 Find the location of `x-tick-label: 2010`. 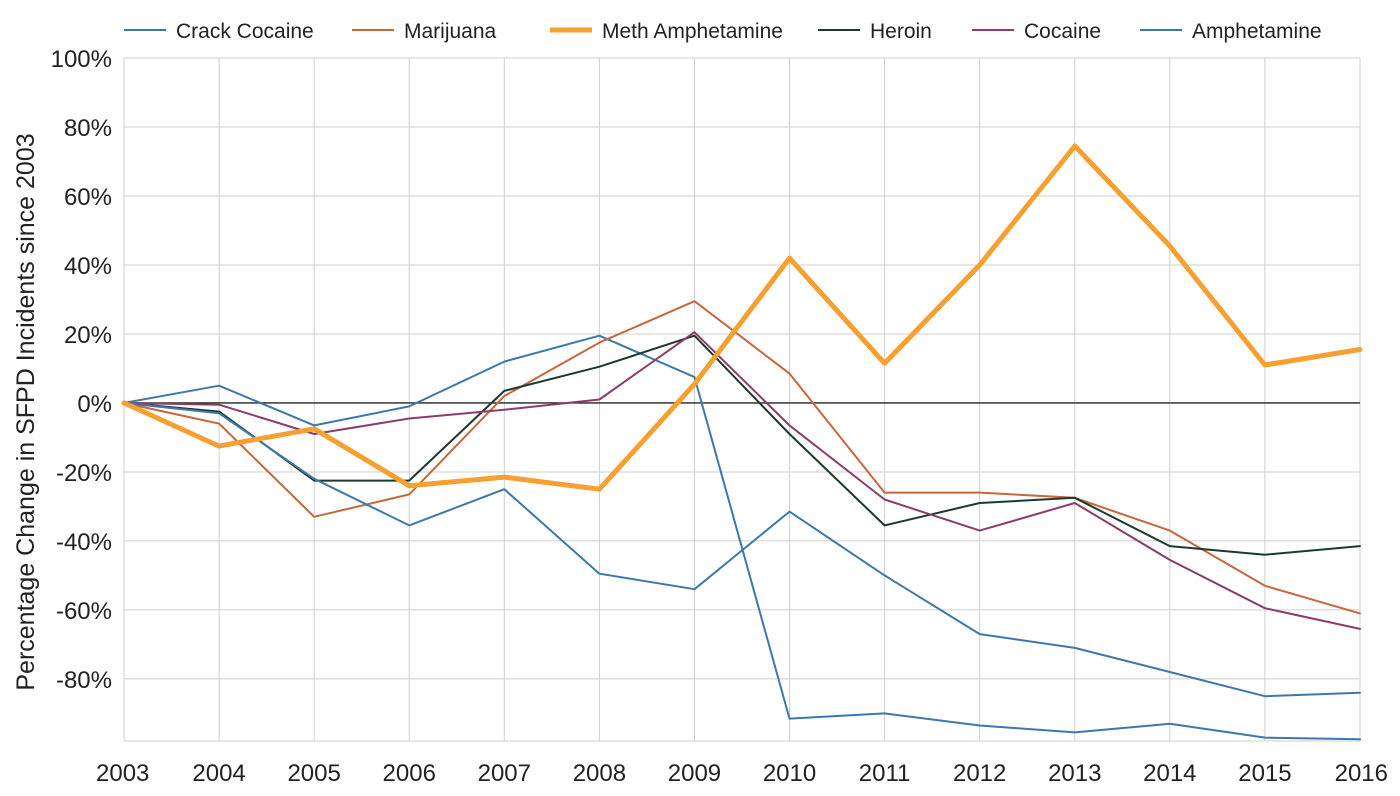

x-tick-label: 2010 is located at coordinates (789, 773).